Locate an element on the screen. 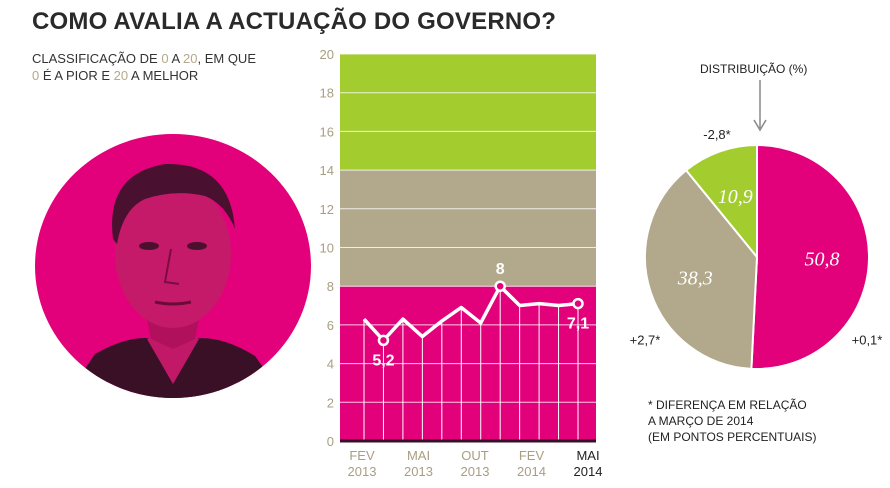 The image size is (890, 488). data-annotations: 5,2 8 7,1 is located at coordinates (480, 315).